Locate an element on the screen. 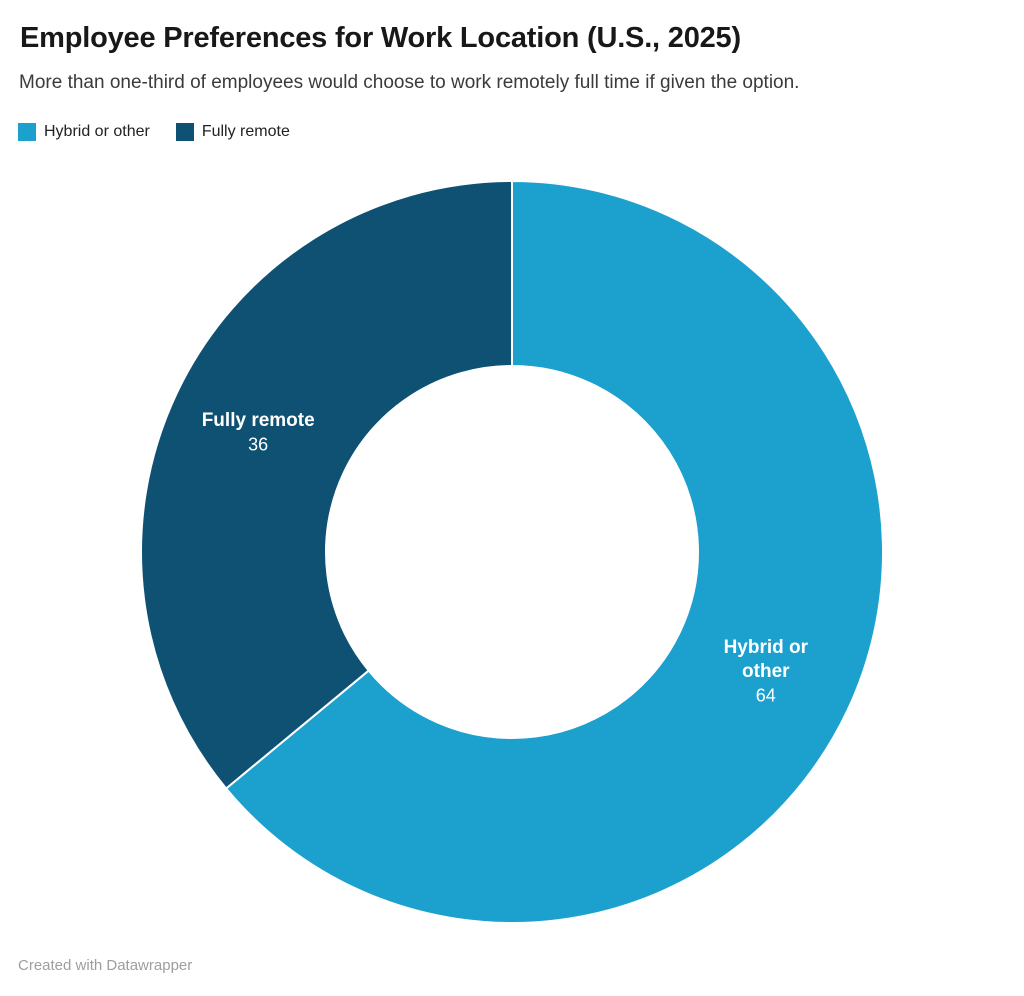 This screenshot has height=996, width=1024. slice-label: Hybrid or is located at coordinates (766, 647).